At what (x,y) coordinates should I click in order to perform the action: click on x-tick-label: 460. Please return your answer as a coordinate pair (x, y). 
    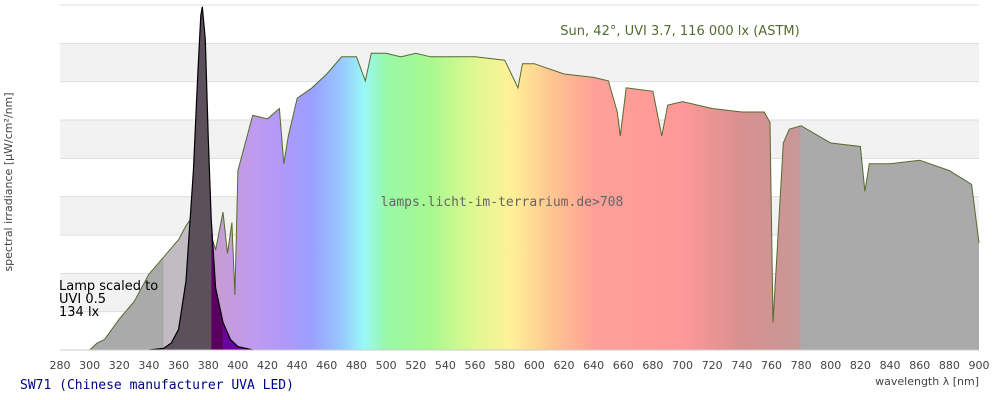
    Looking at the image, I should click on (326, 365).